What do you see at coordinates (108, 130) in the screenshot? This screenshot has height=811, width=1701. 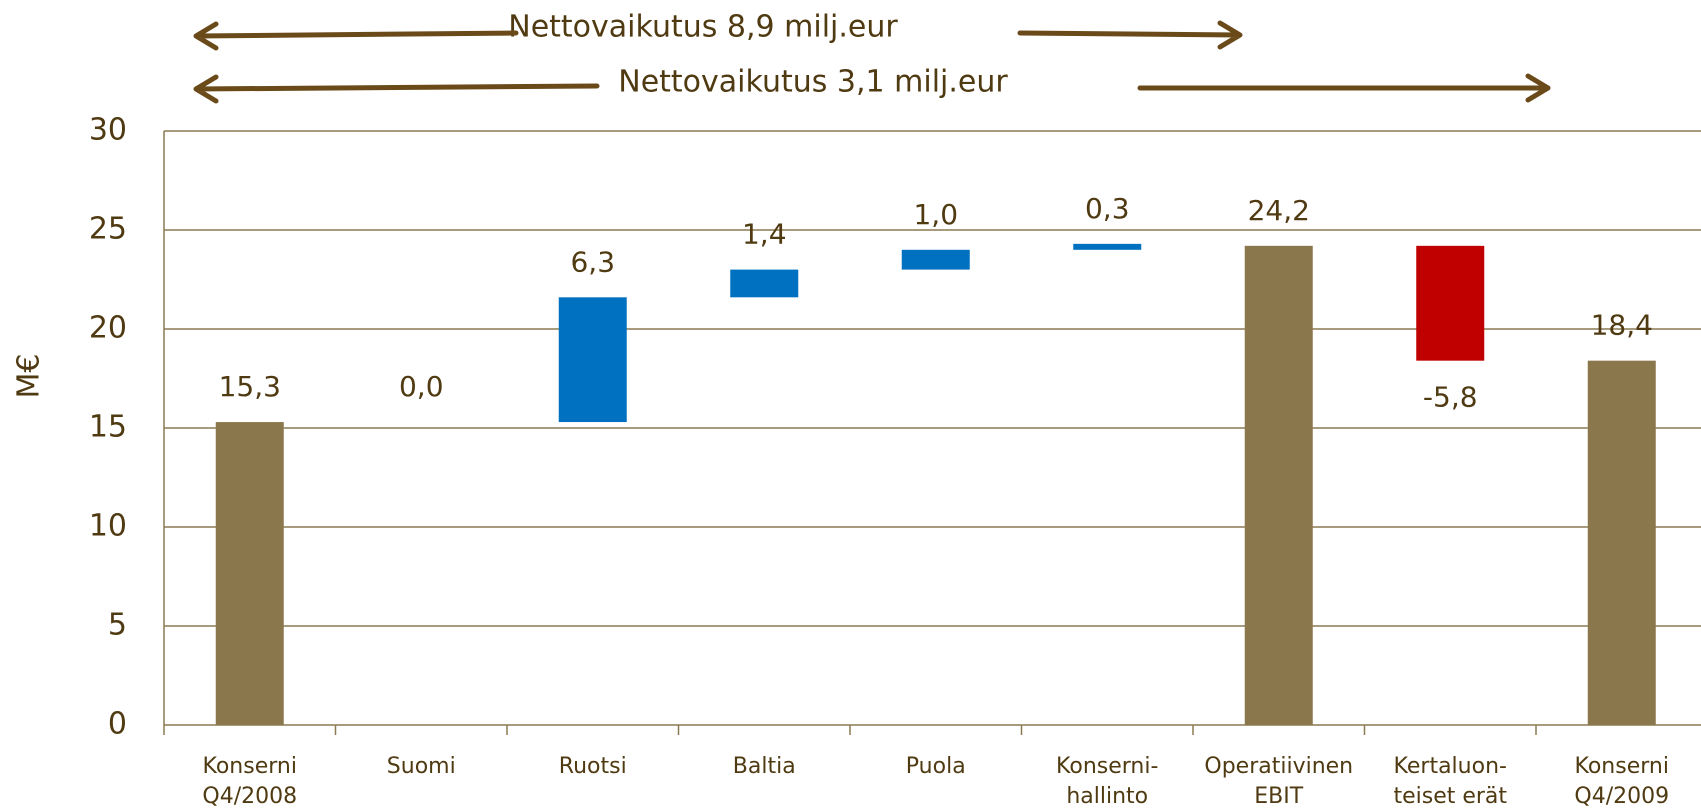 I see `y-tick-label: 30` at bounding box center [108, 130].